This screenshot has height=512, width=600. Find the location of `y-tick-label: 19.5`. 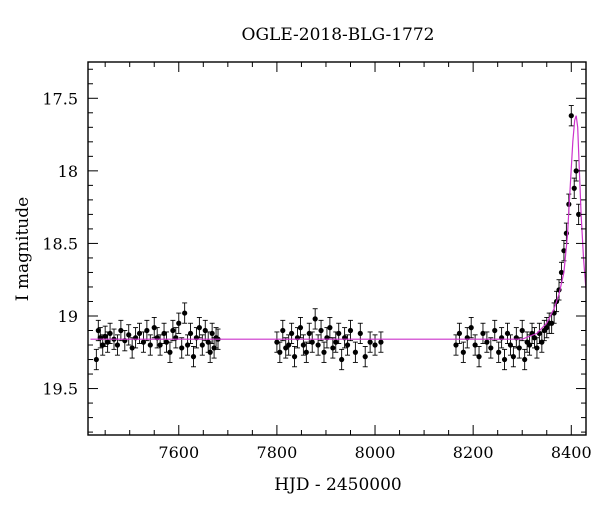

y-tick-label: 19.5 is located at coordinates (60, 389).